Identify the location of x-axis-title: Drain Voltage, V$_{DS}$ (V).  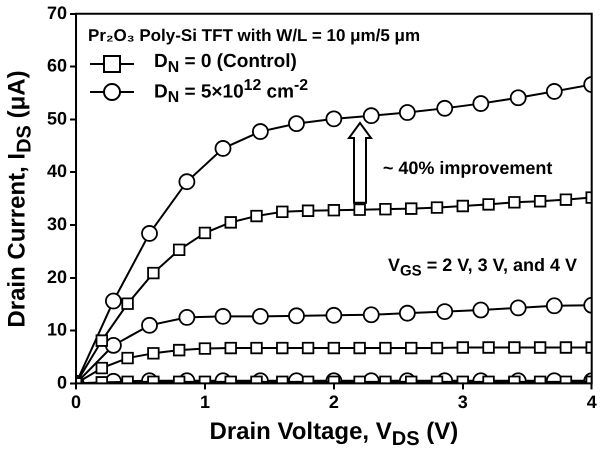
(333, 434).